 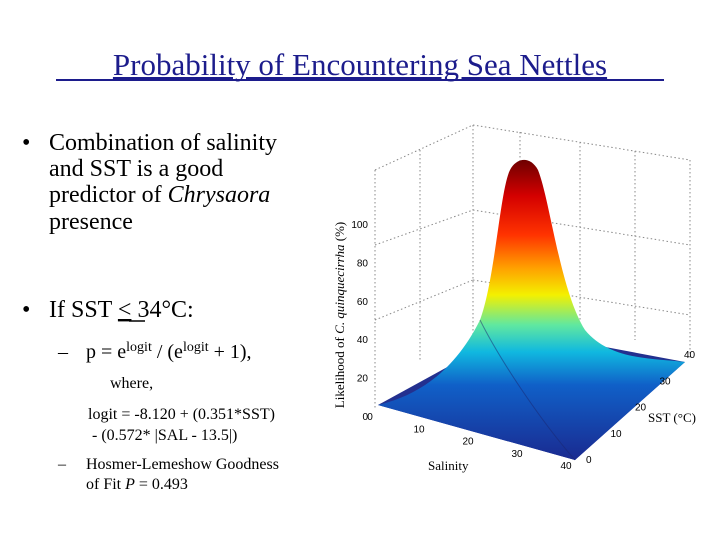 What do you see at coordinates (137, 484) in the screenshot?
I see `text: of Fit P = 0.493` at bounding box center [137, 484].